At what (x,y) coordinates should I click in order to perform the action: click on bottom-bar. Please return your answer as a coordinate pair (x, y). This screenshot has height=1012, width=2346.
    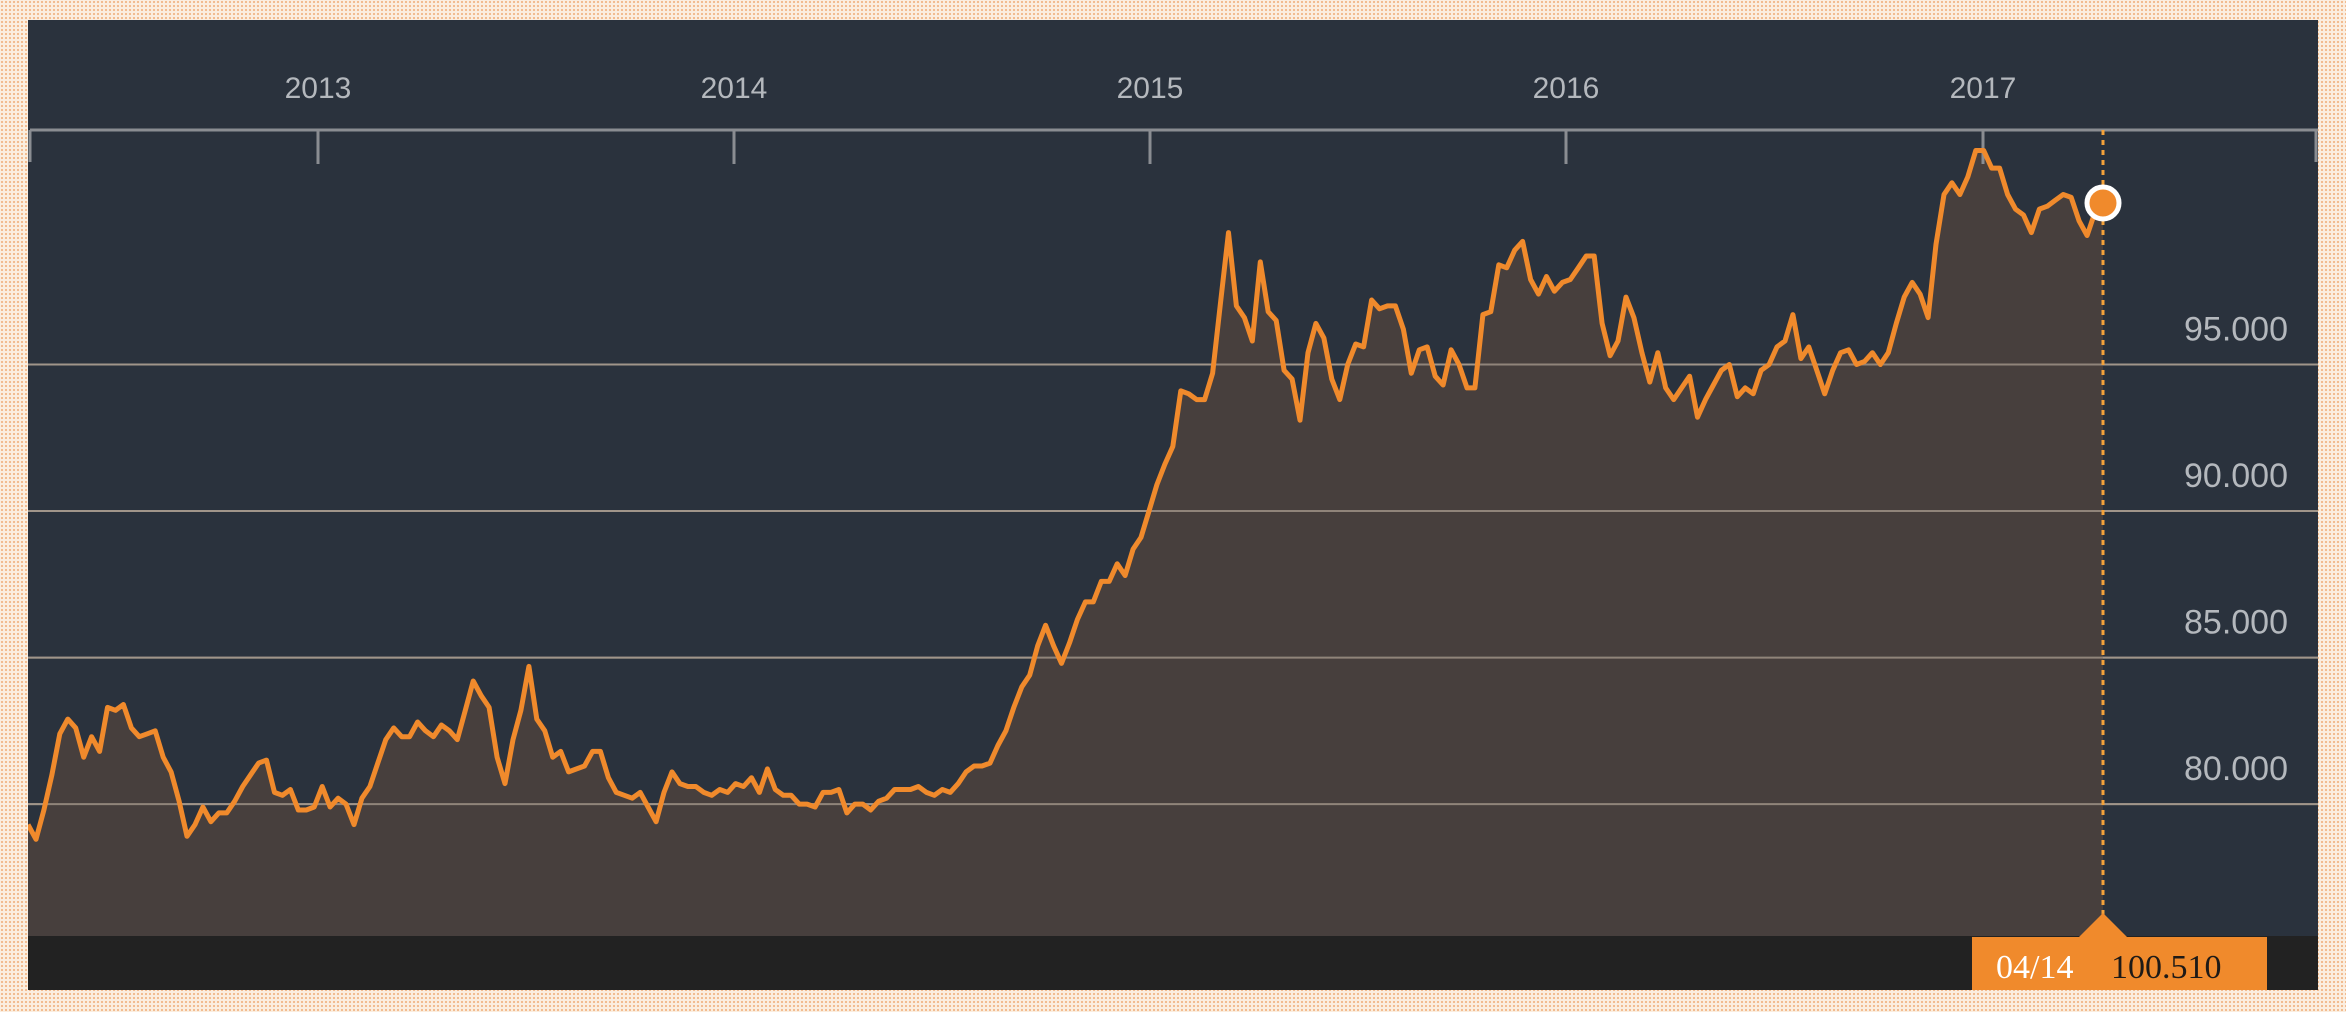
    Looking at the image, I should click on (1173, 963).